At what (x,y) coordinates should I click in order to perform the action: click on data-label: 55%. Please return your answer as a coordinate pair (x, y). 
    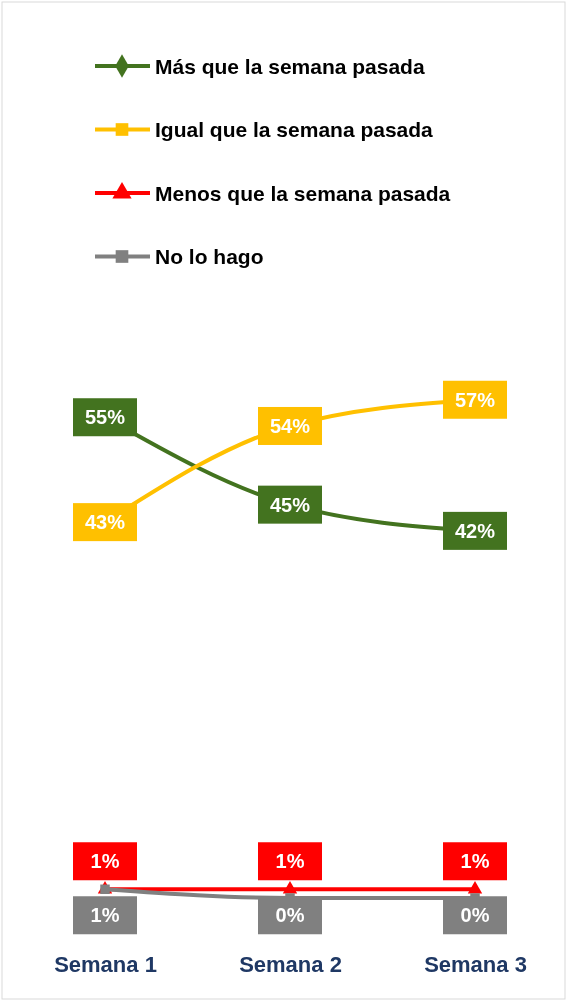
    Looking at the image, I should click on (105, 417).